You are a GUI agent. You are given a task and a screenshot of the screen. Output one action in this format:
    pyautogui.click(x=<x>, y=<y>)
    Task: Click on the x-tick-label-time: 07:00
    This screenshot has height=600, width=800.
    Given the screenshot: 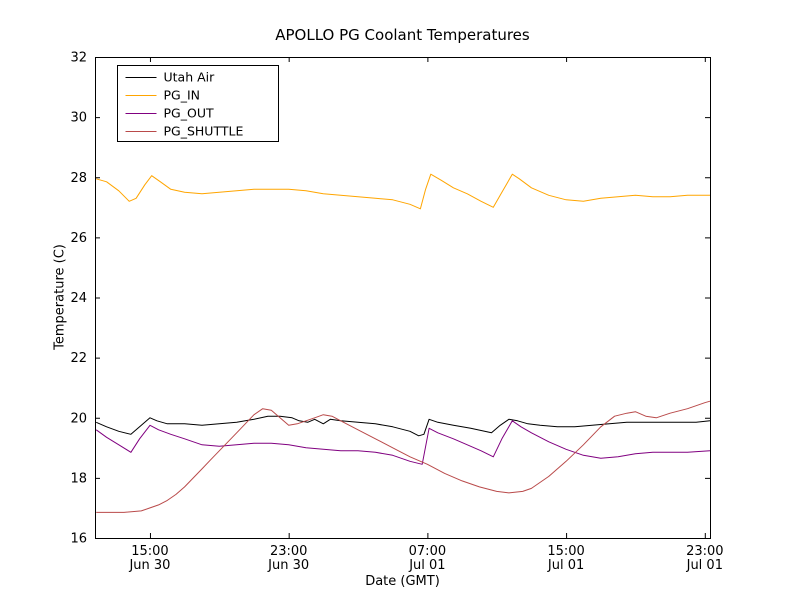 What is the action you would take?
    pyautogui.click(x=427, y=551)
    